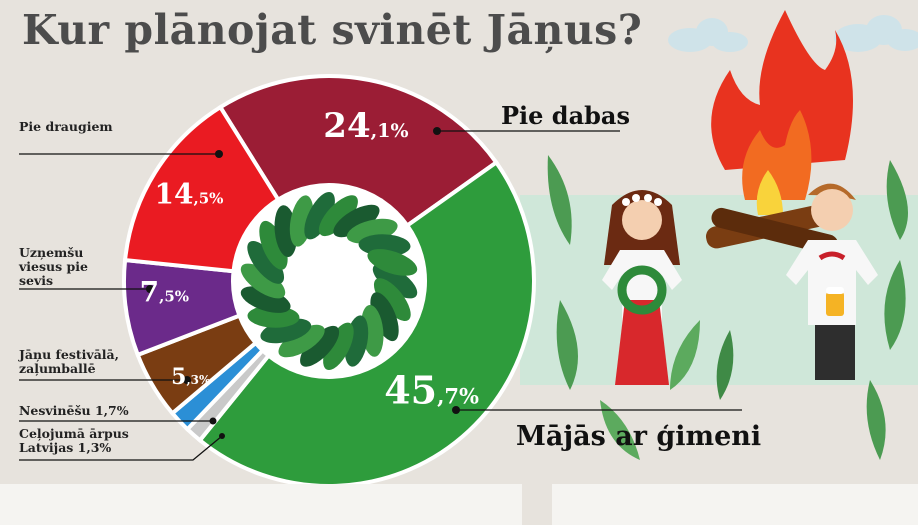  I want to click on leader-celojuma, so click(121, 448).